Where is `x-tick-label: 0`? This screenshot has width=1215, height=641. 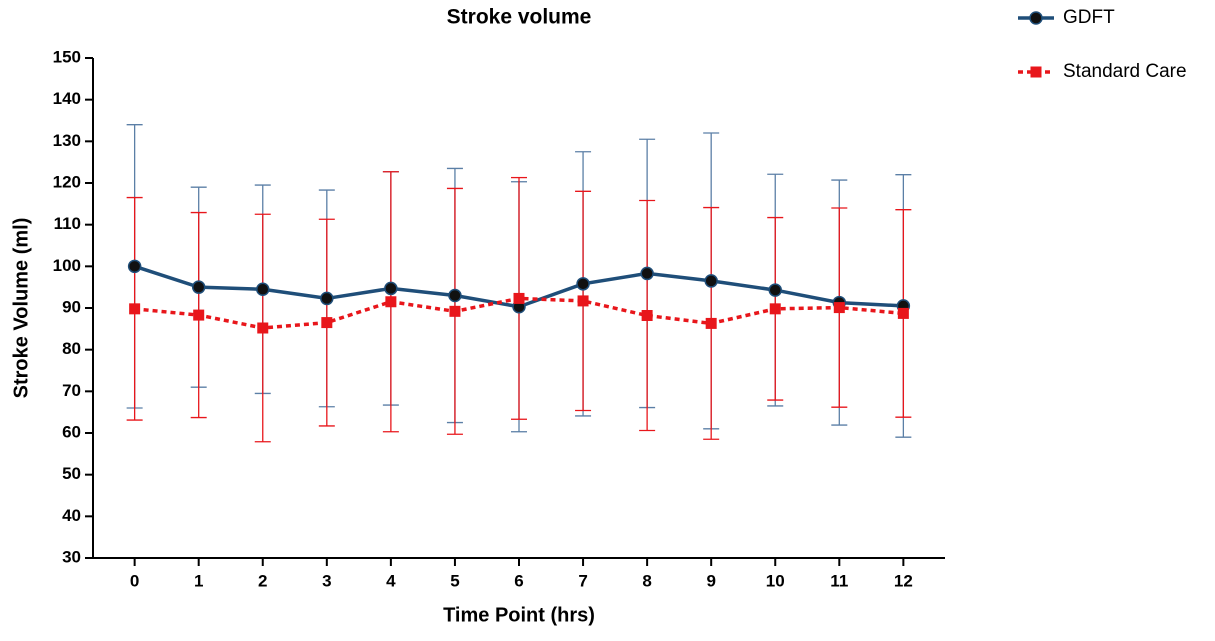 x-tick-label: 0 is located at coordinates (134, 580).